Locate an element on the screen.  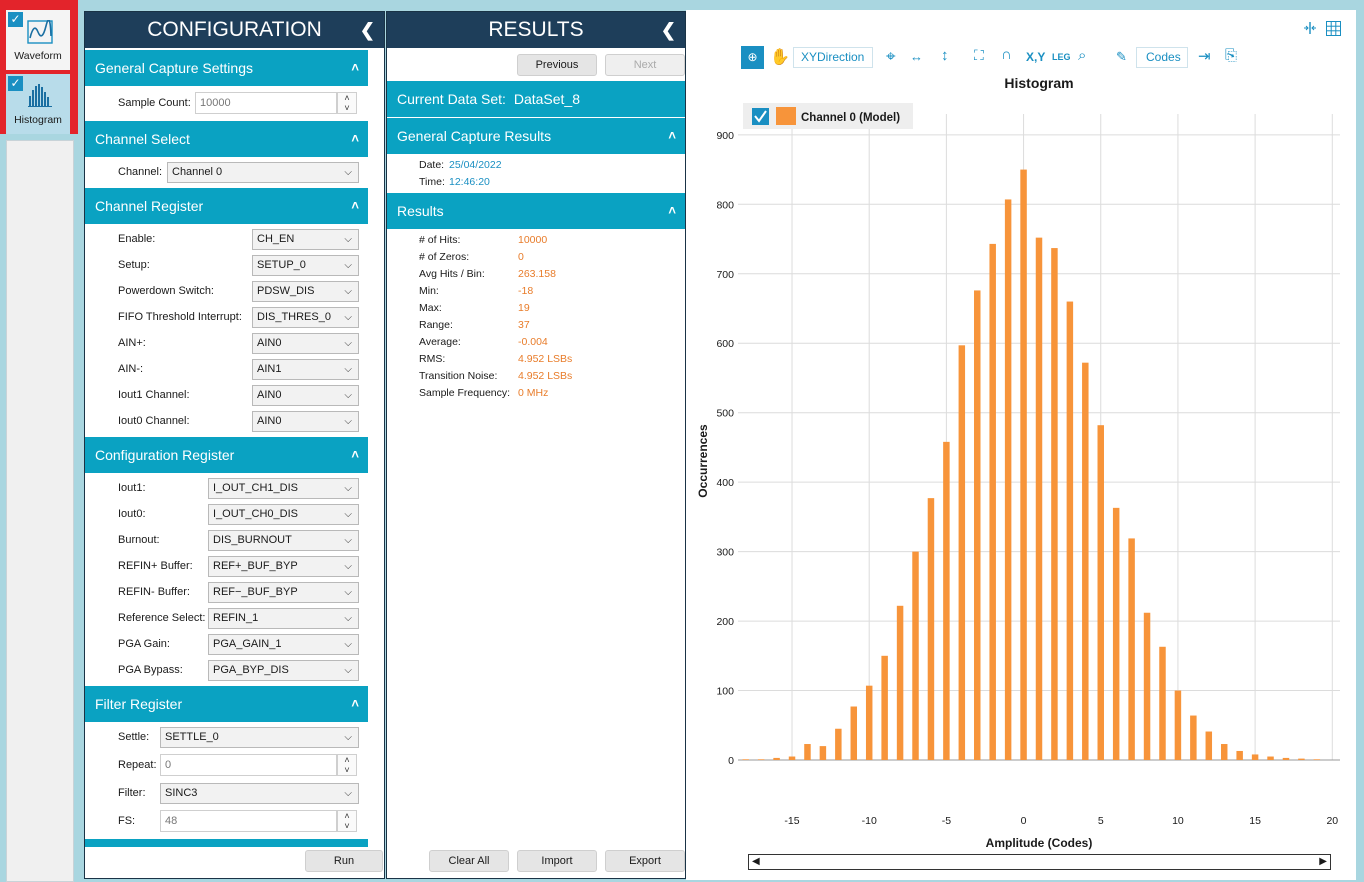
x-tick-label: 15 is located at coordinates (1255, 821).